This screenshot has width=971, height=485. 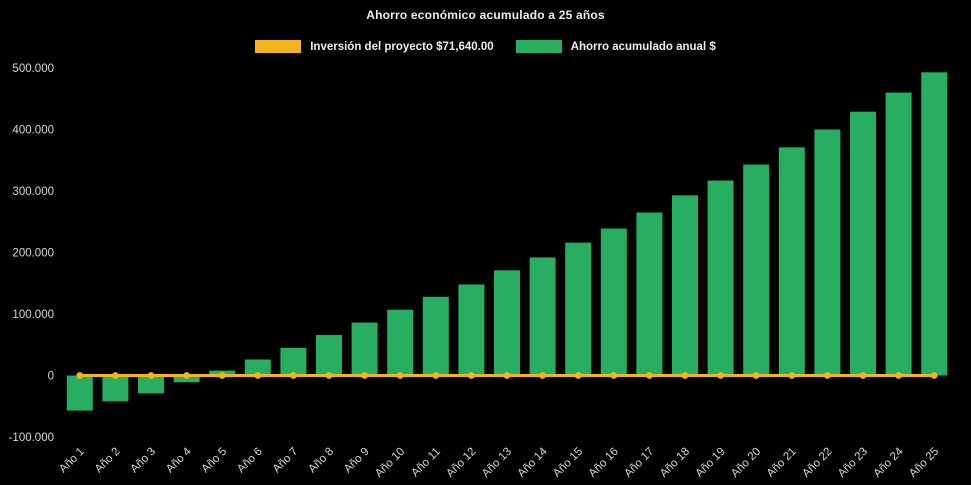 What do you see at coordinates (485, 15) in the screenshot?
I see `chart-title: Ahorro económico acumulado a 25 años` at bounding box center [485, 15].